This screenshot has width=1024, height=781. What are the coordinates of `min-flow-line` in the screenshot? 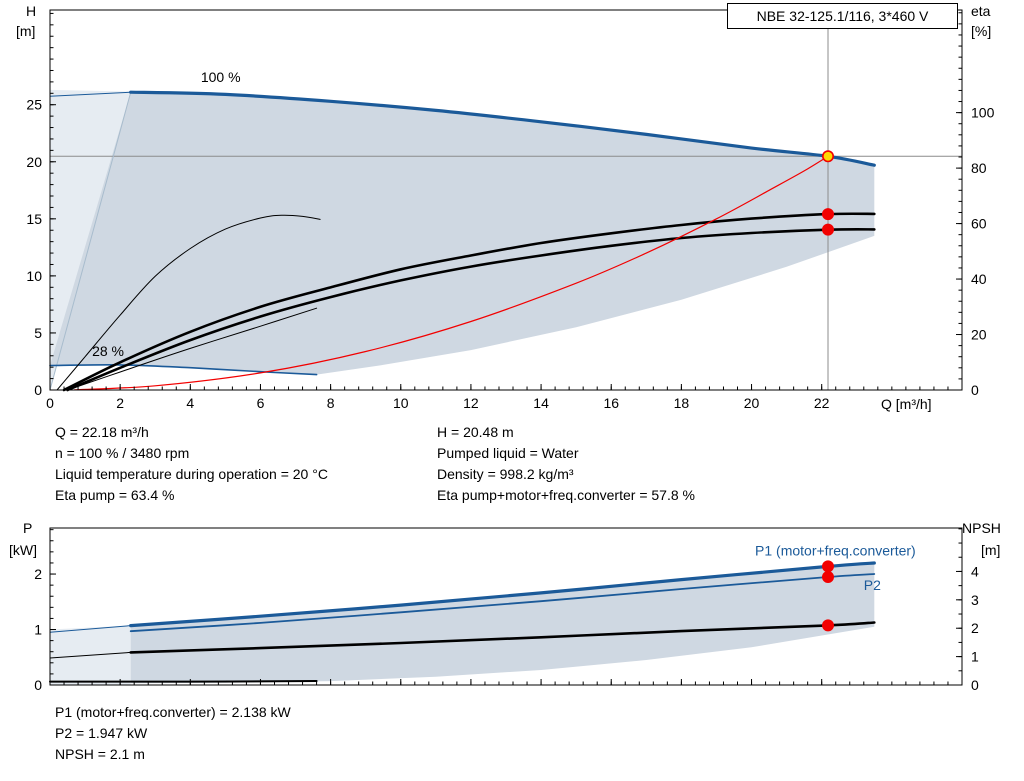 It's located at (90, 241).